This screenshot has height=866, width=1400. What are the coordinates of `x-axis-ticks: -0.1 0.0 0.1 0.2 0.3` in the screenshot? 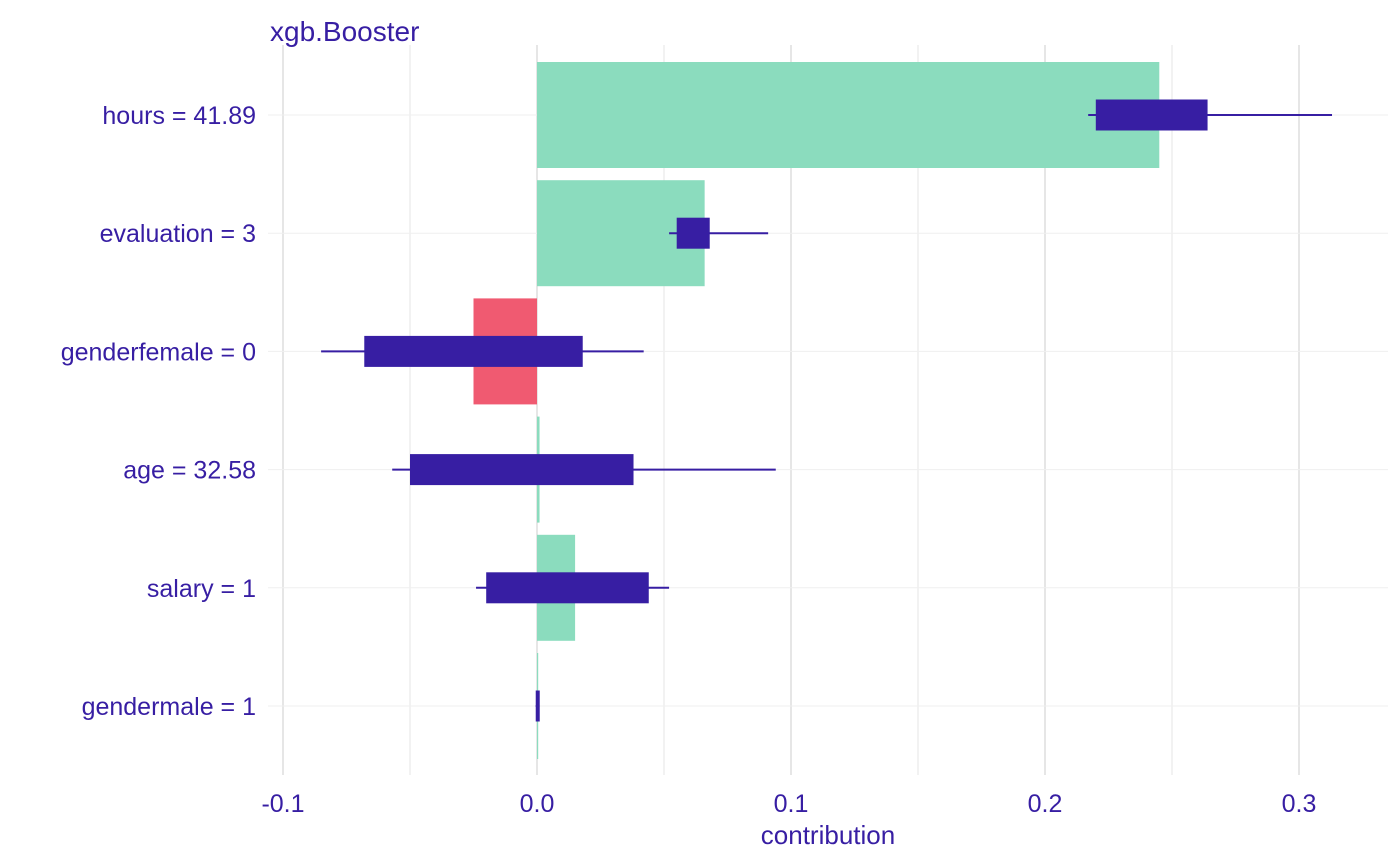 It's located at (788, 804).